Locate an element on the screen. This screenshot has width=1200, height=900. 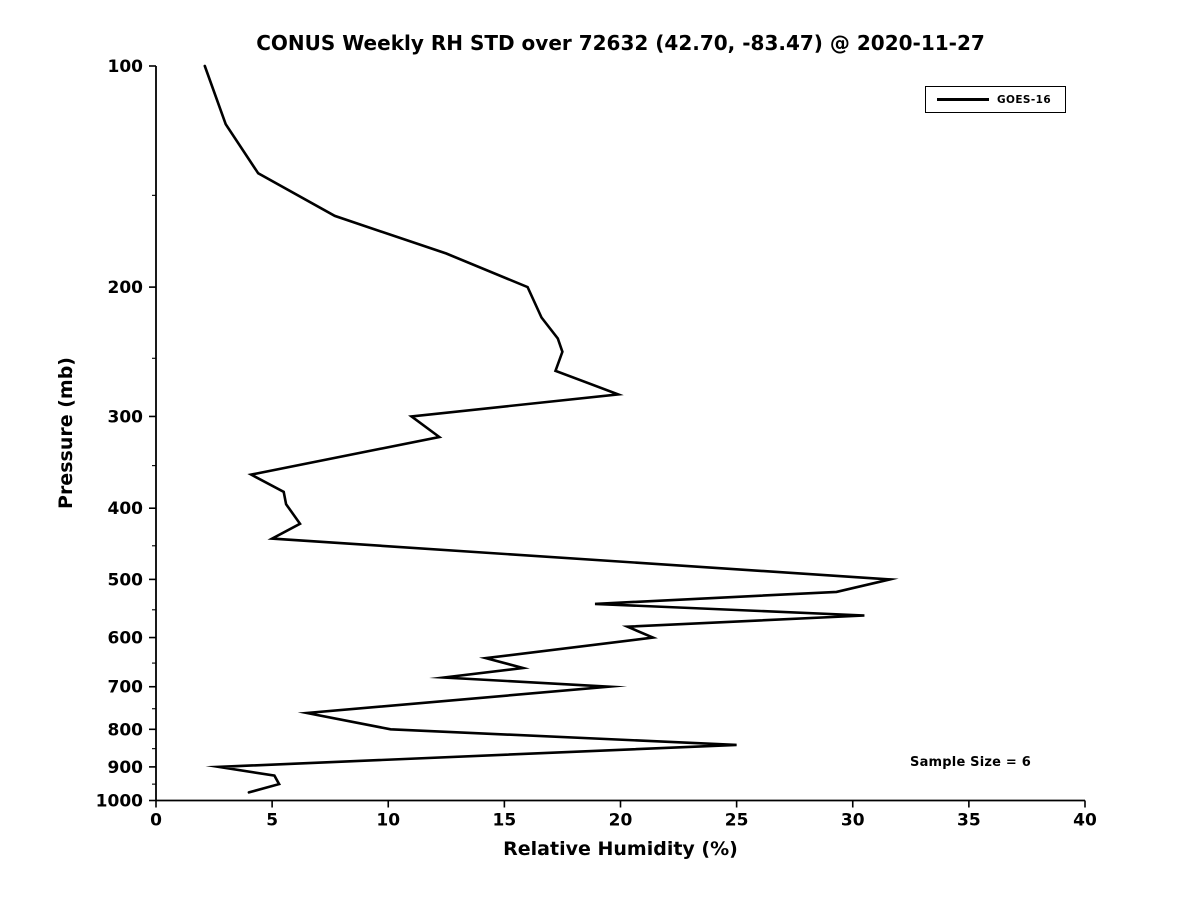
x-tick-label: 20 is located at coordinates (621, 821).